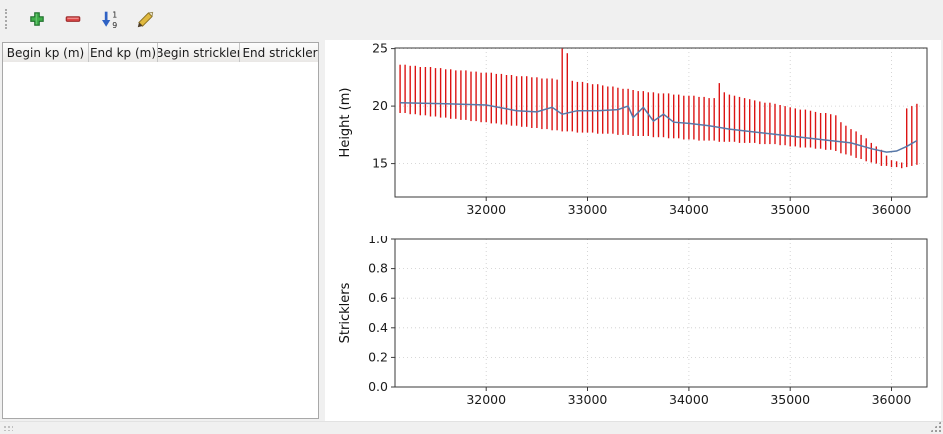 This screenshot has height=434, width=943. Describe the element at coordinates (378, 386) in the screenshot. I see `svg-text: 0.0` at that location.